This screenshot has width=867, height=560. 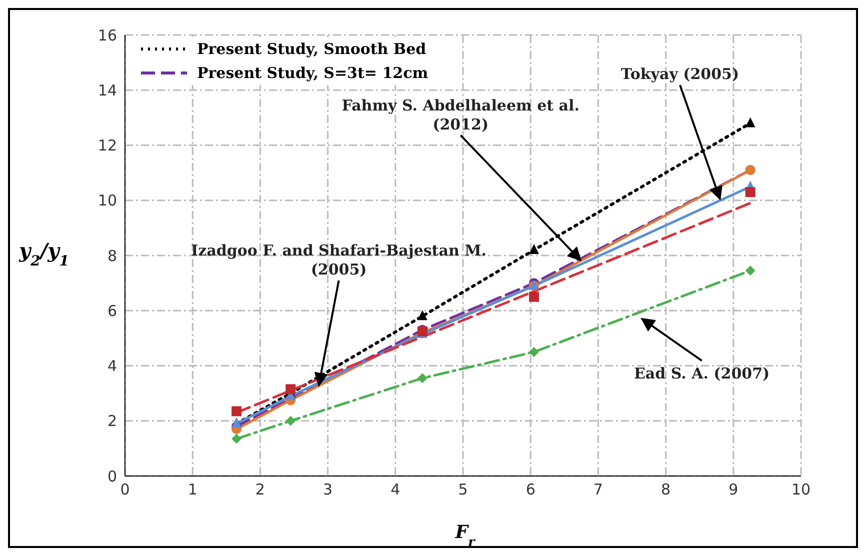 I want to click on y-tick-label: 2, so click(x=112, y=421).